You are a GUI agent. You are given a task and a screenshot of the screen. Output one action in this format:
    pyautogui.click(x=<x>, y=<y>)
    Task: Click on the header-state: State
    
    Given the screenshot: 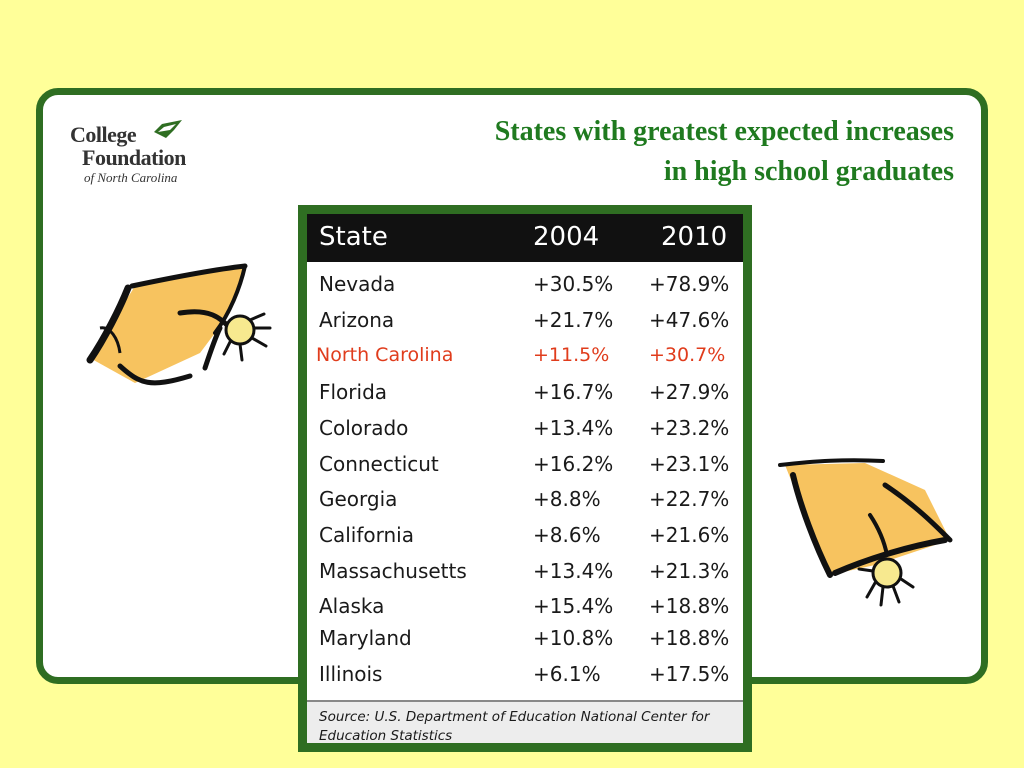 What is the action you would take?
    pyautogui.click(x=353, y=237)
    